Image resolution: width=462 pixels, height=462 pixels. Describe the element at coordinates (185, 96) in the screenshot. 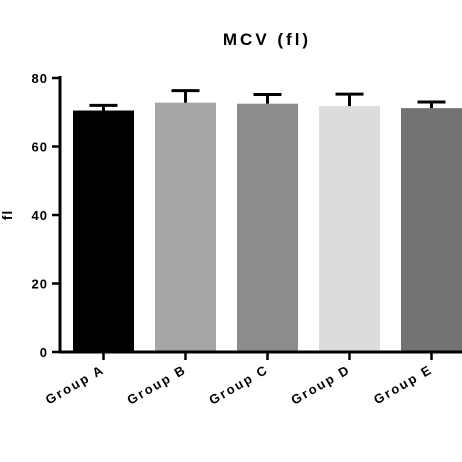

I see `error-bar-group-b` at that location.